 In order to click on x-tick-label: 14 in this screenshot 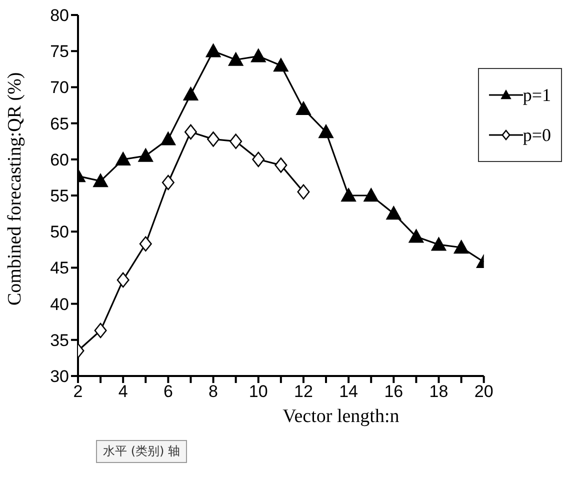, I will do `click(348, 392)`.